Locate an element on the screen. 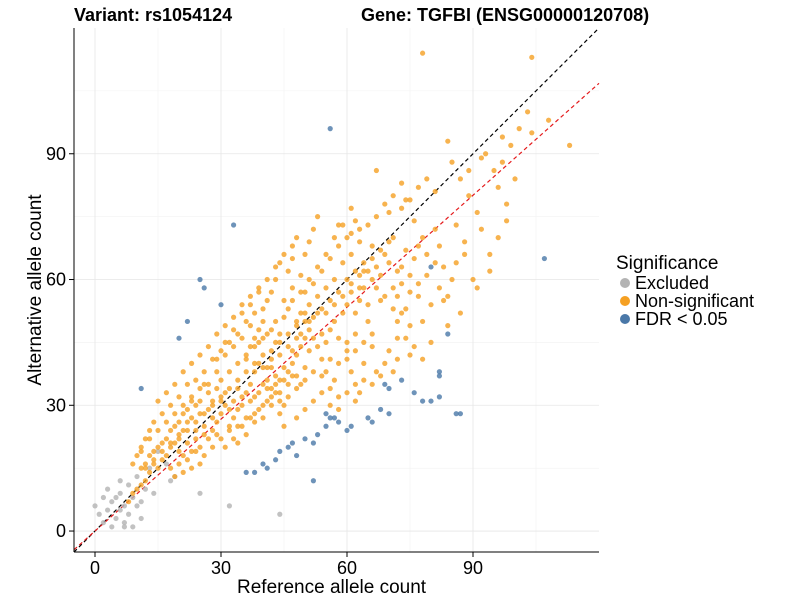 This screenshot has width=800, height=600. legend-label-excluded: Excluded is located at coordinates (672, 282).